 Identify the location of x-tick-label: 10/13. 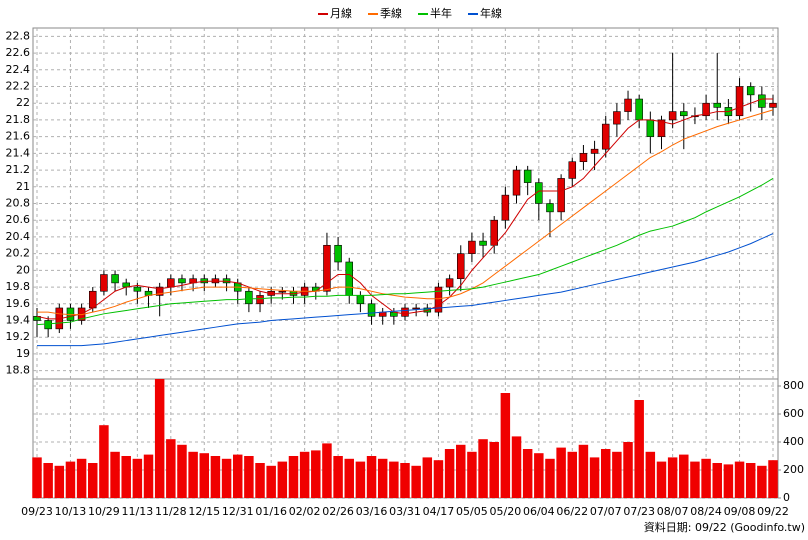
(71, 511).